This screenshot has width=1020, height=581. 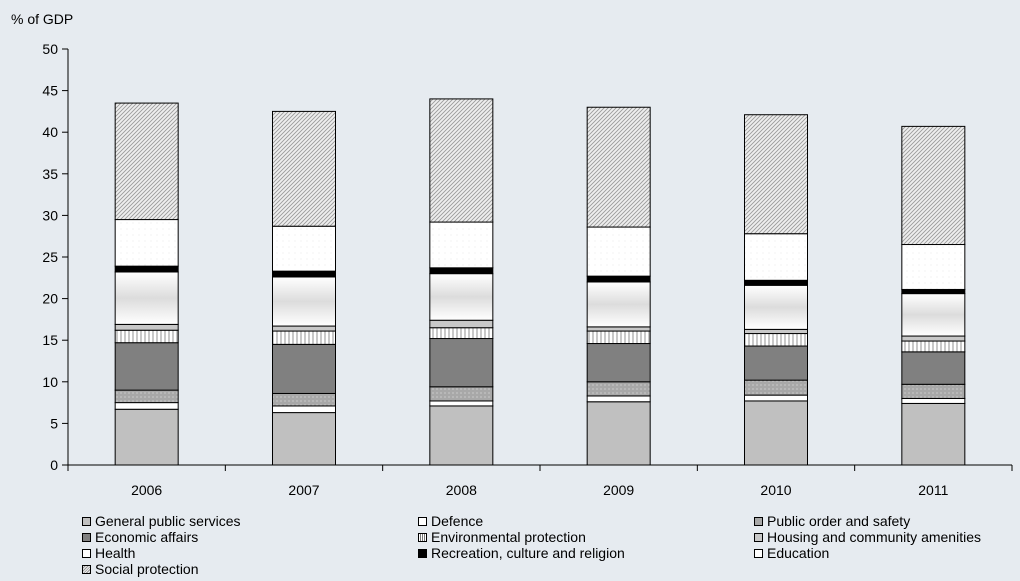 I want to click on y-tick-label: 20, so click(x=50, y=299).